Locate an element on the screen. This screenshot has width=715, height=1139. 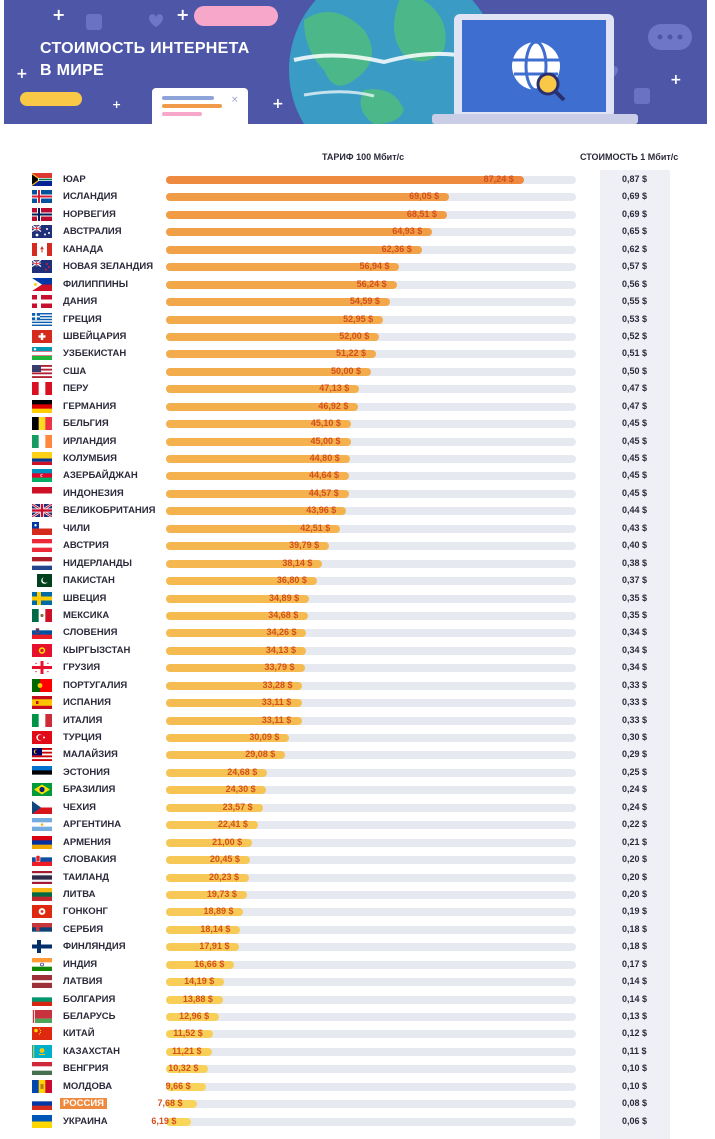
per-mbit-column-background is located at coordinates (635, 654).